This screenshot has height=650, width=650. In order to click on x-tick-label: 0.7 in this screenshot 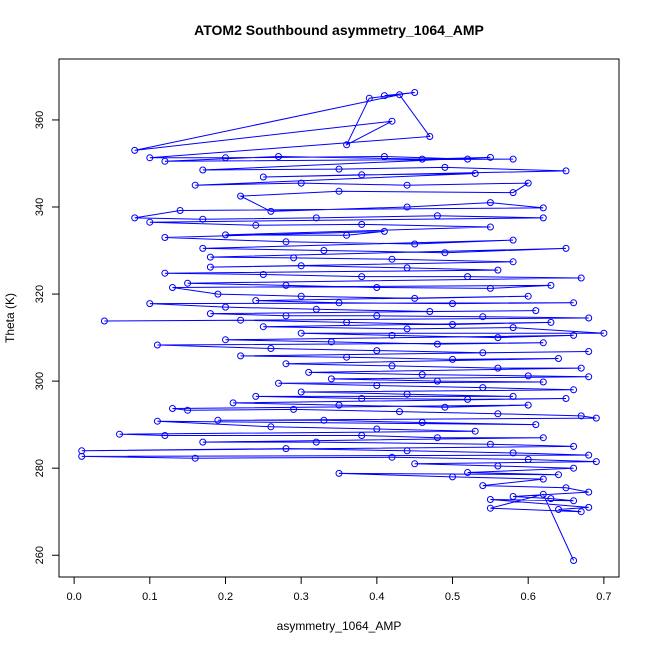, I will do `click(603, 597)`.